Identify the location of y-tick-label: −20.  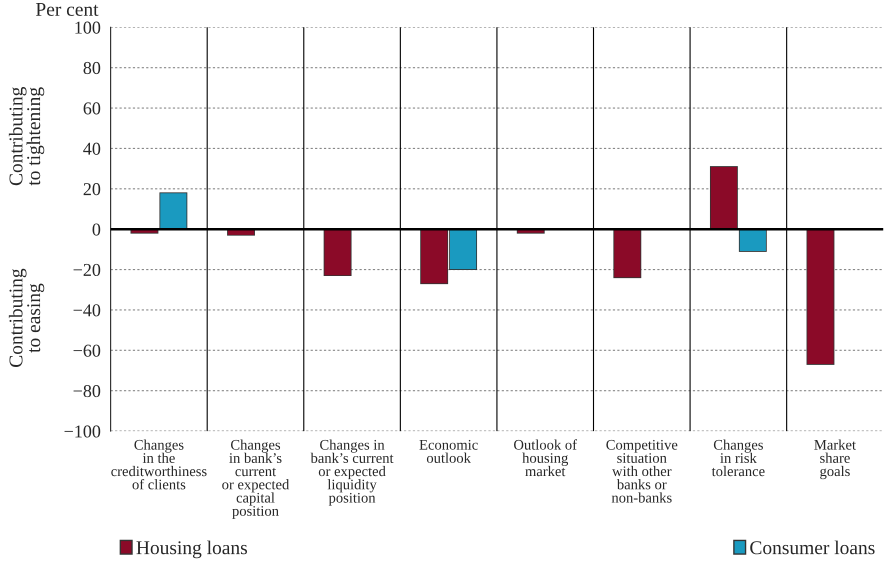
(87, 270).